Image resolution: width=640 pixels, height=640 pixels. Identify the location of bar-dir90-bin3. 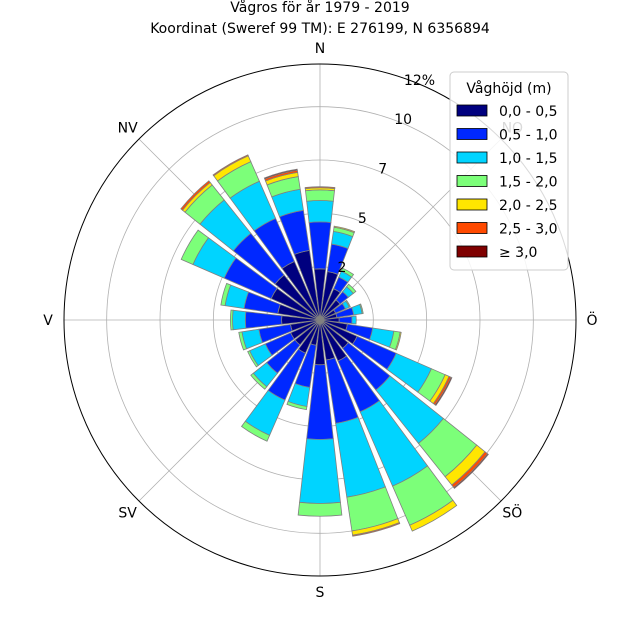
(354, 320).